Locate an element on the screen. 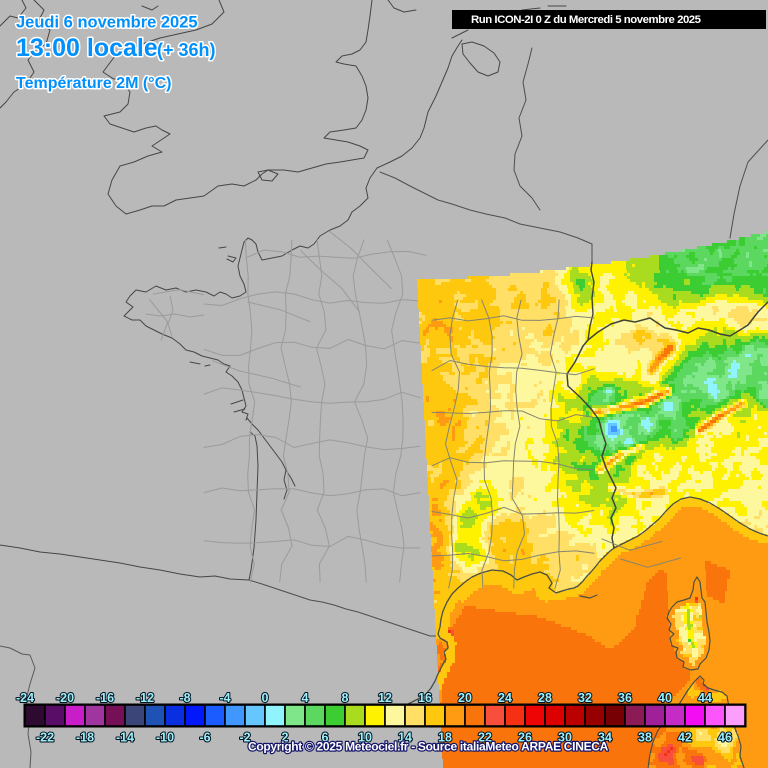  svg-text: 42 is located at coordinates (685, 738).